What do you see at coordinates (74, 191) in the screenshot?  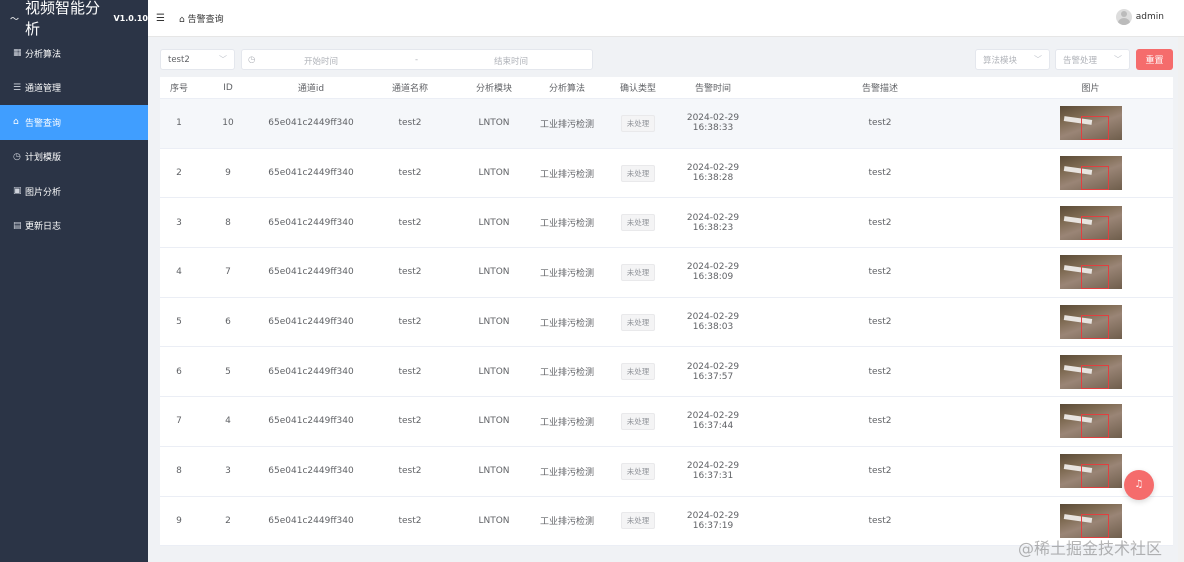 I see `sidebar-item-4: ▣ 图片分析` at bounding box center [74, 191].